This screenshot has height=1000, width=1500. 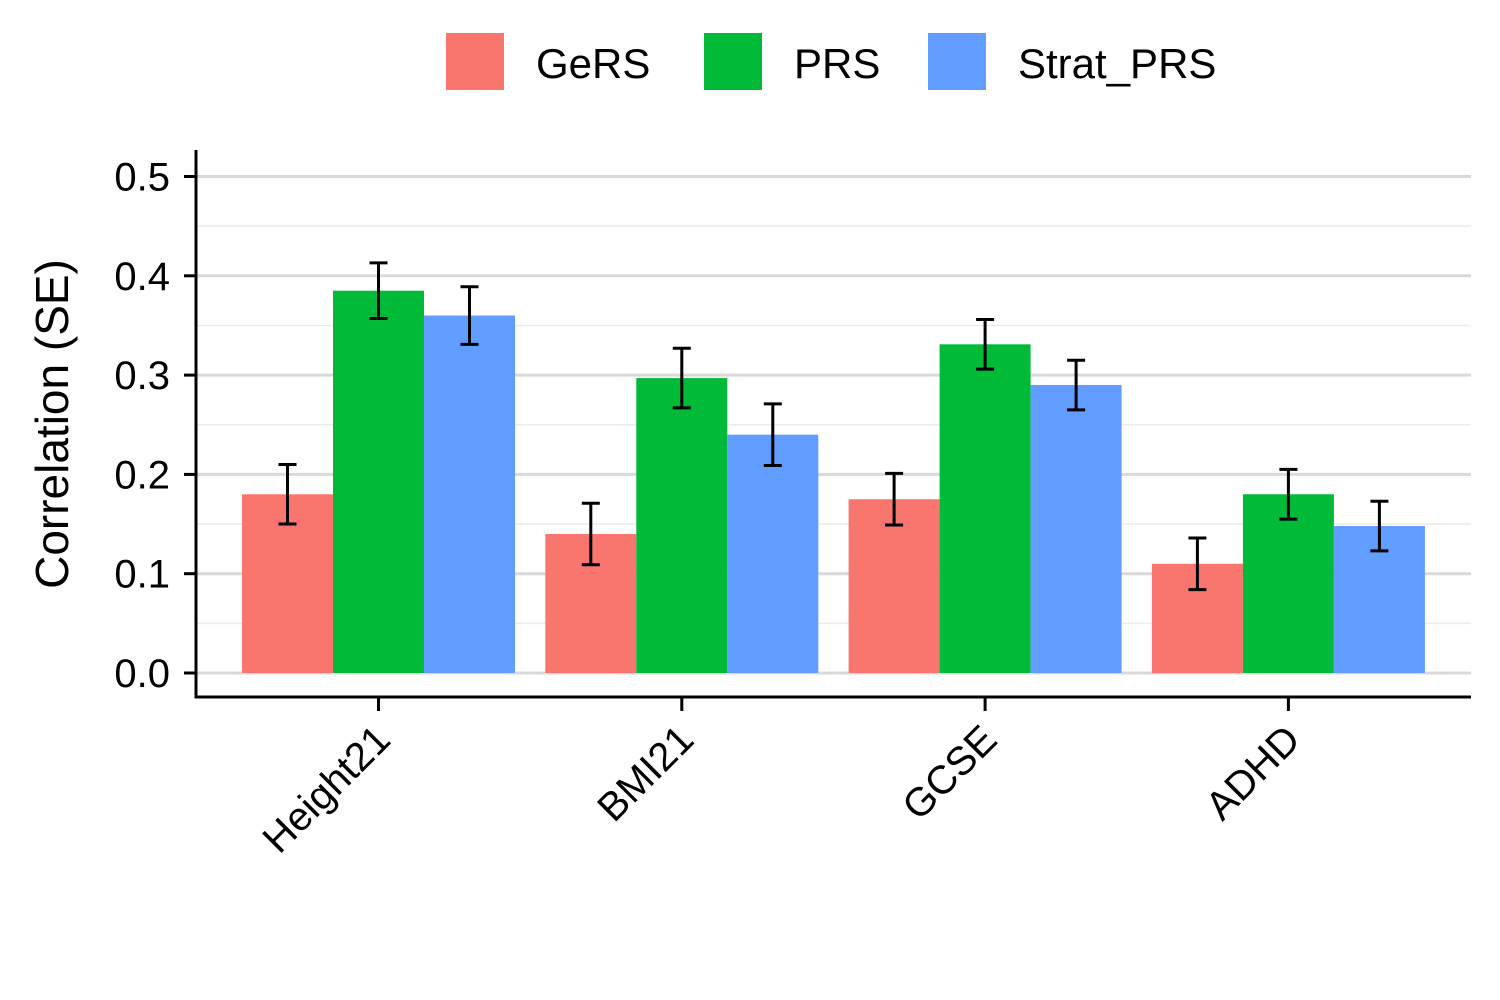 What do you see at coordinates (142, 277) in the screenshot?
I see `y-tick-label: 0.4` at bounding box center [142, 277].